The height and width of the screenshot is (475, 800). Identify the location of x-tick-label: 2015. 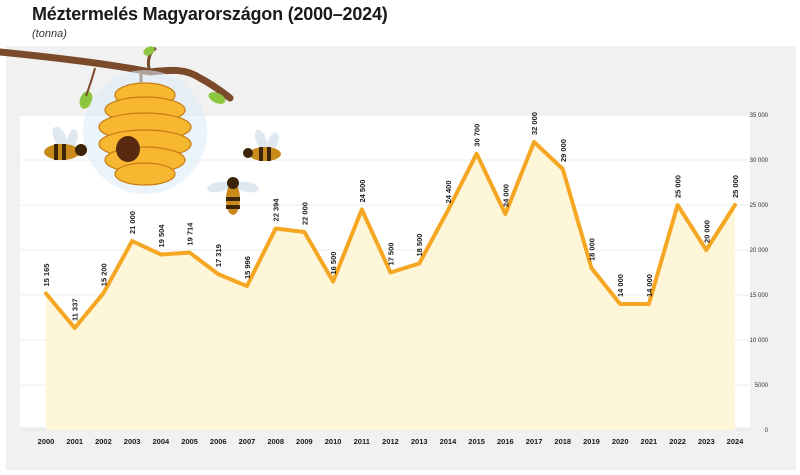
(476, 441).